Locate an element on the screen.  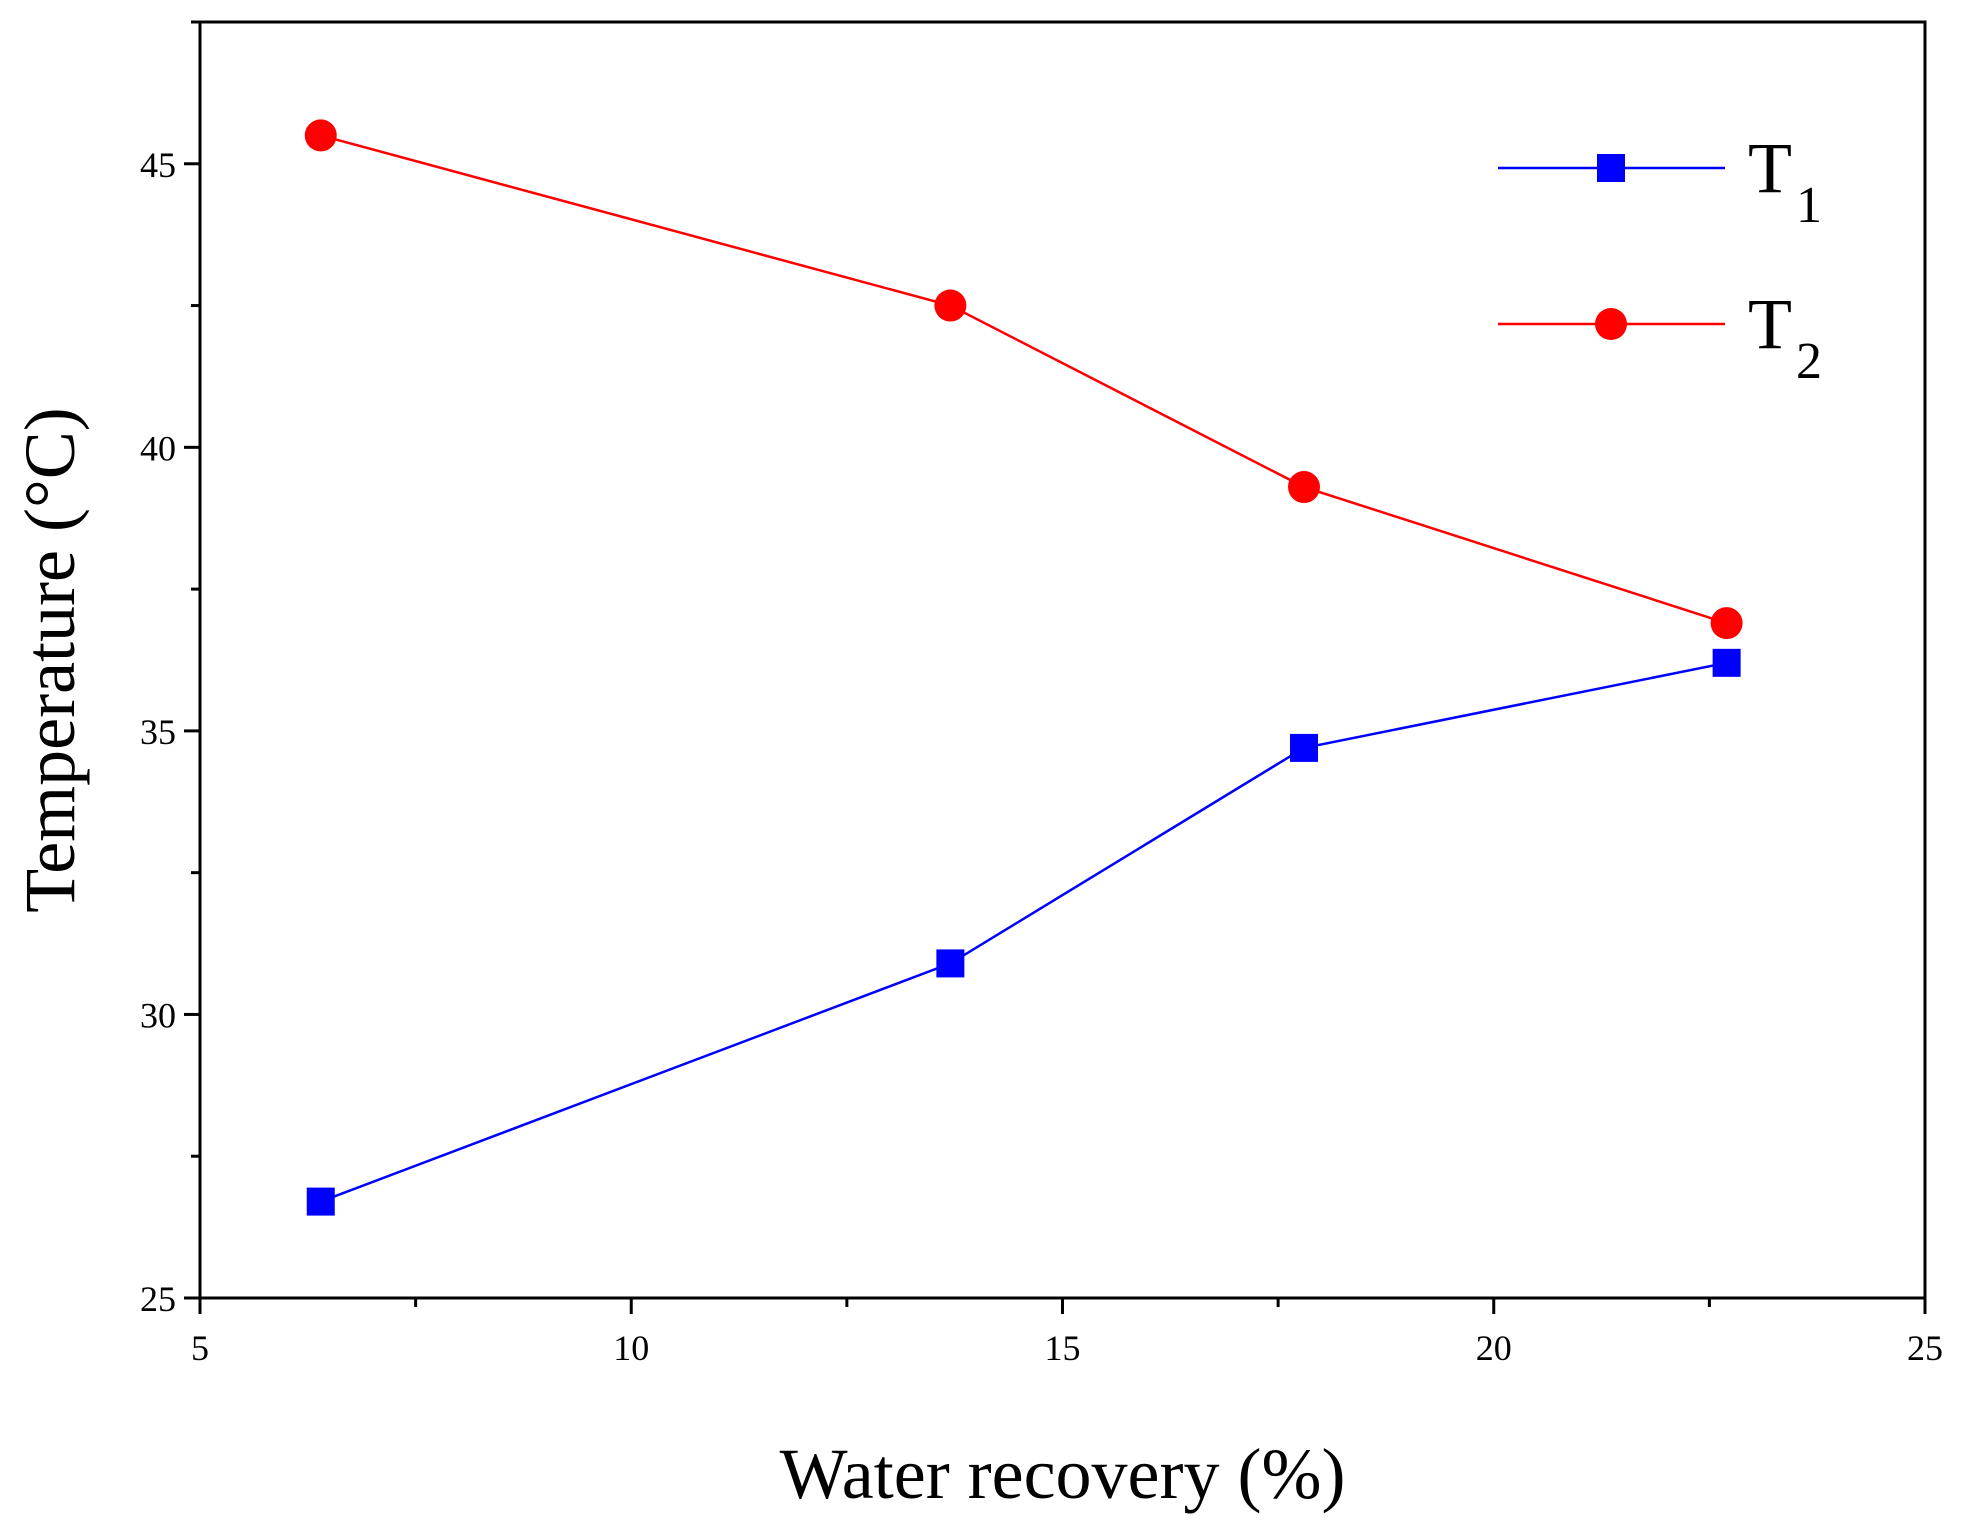
x-axis-title: Water recovery (%) is located at coordinates (1063, 1474).